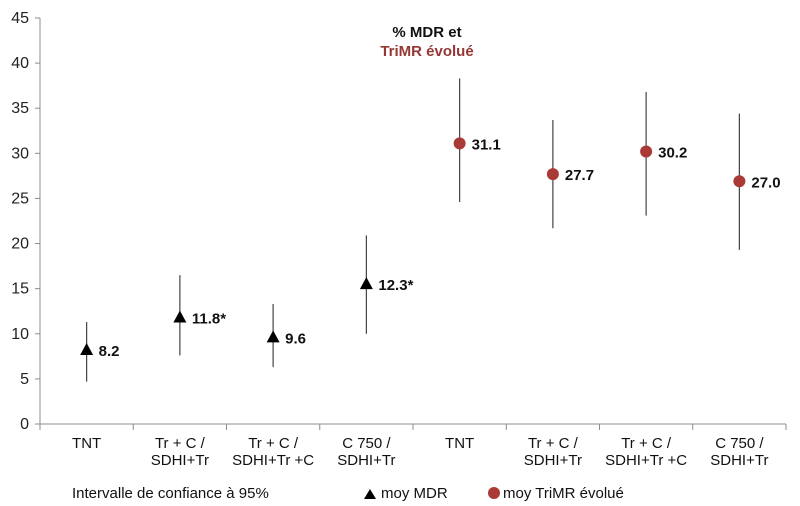 This screenshot has height=506, width=800. What do you see at coordinates (209, 319) in the screenshot?
I see `data-label: 11.8*` at bounding box center [209, 319].